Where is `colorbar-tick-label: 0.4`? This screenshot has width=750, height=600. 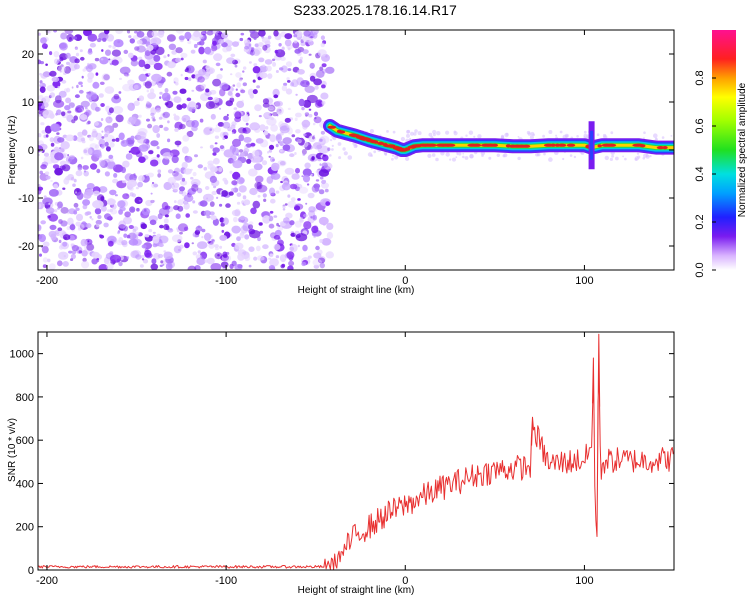
colorbar-tick-label: 0.4 is located at coordinates (700, 173).